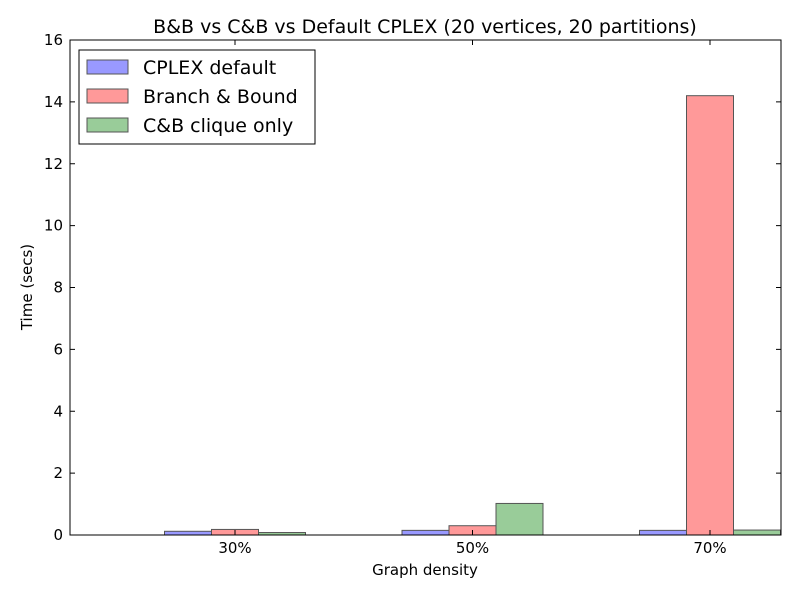 Image resolution: width=800 pixels, height=600 pixels. I want to click on x-tick-label: 70%, so click(709, 548).